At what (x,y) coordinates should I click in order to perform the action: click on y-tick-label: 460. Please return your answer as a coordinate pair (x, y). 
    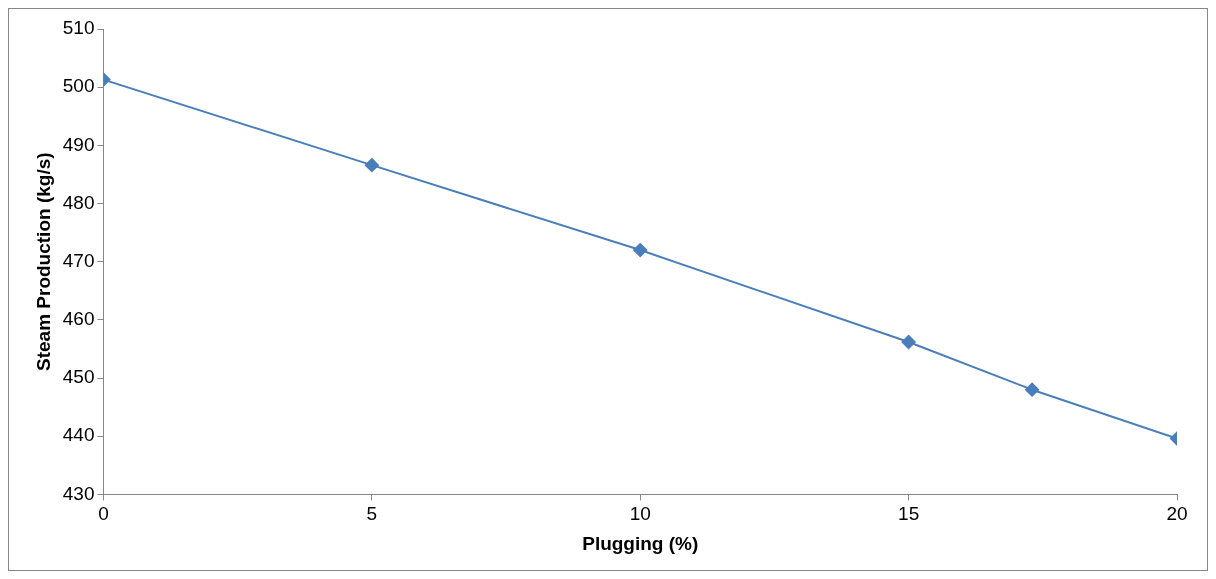
    Looking at the image, I should click on (78, 319).